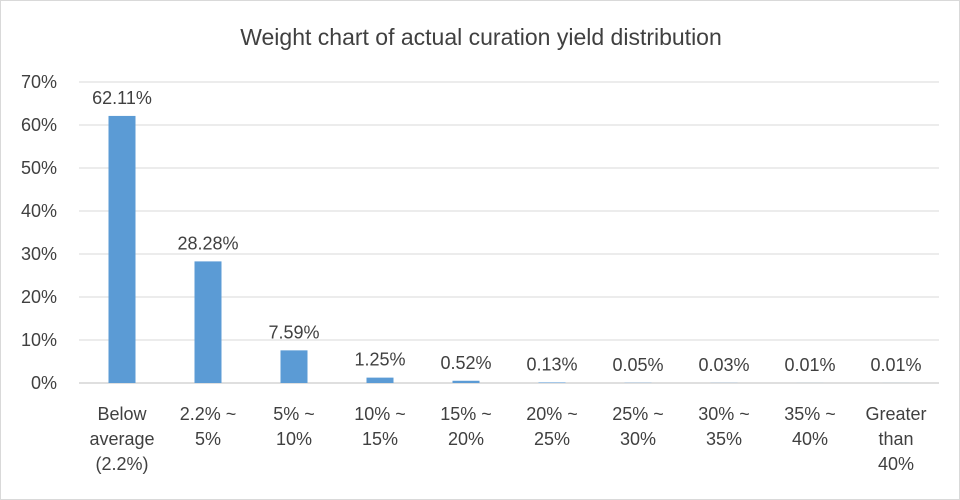  I want to click on y-tick-label: 40%, so click(39, 211).